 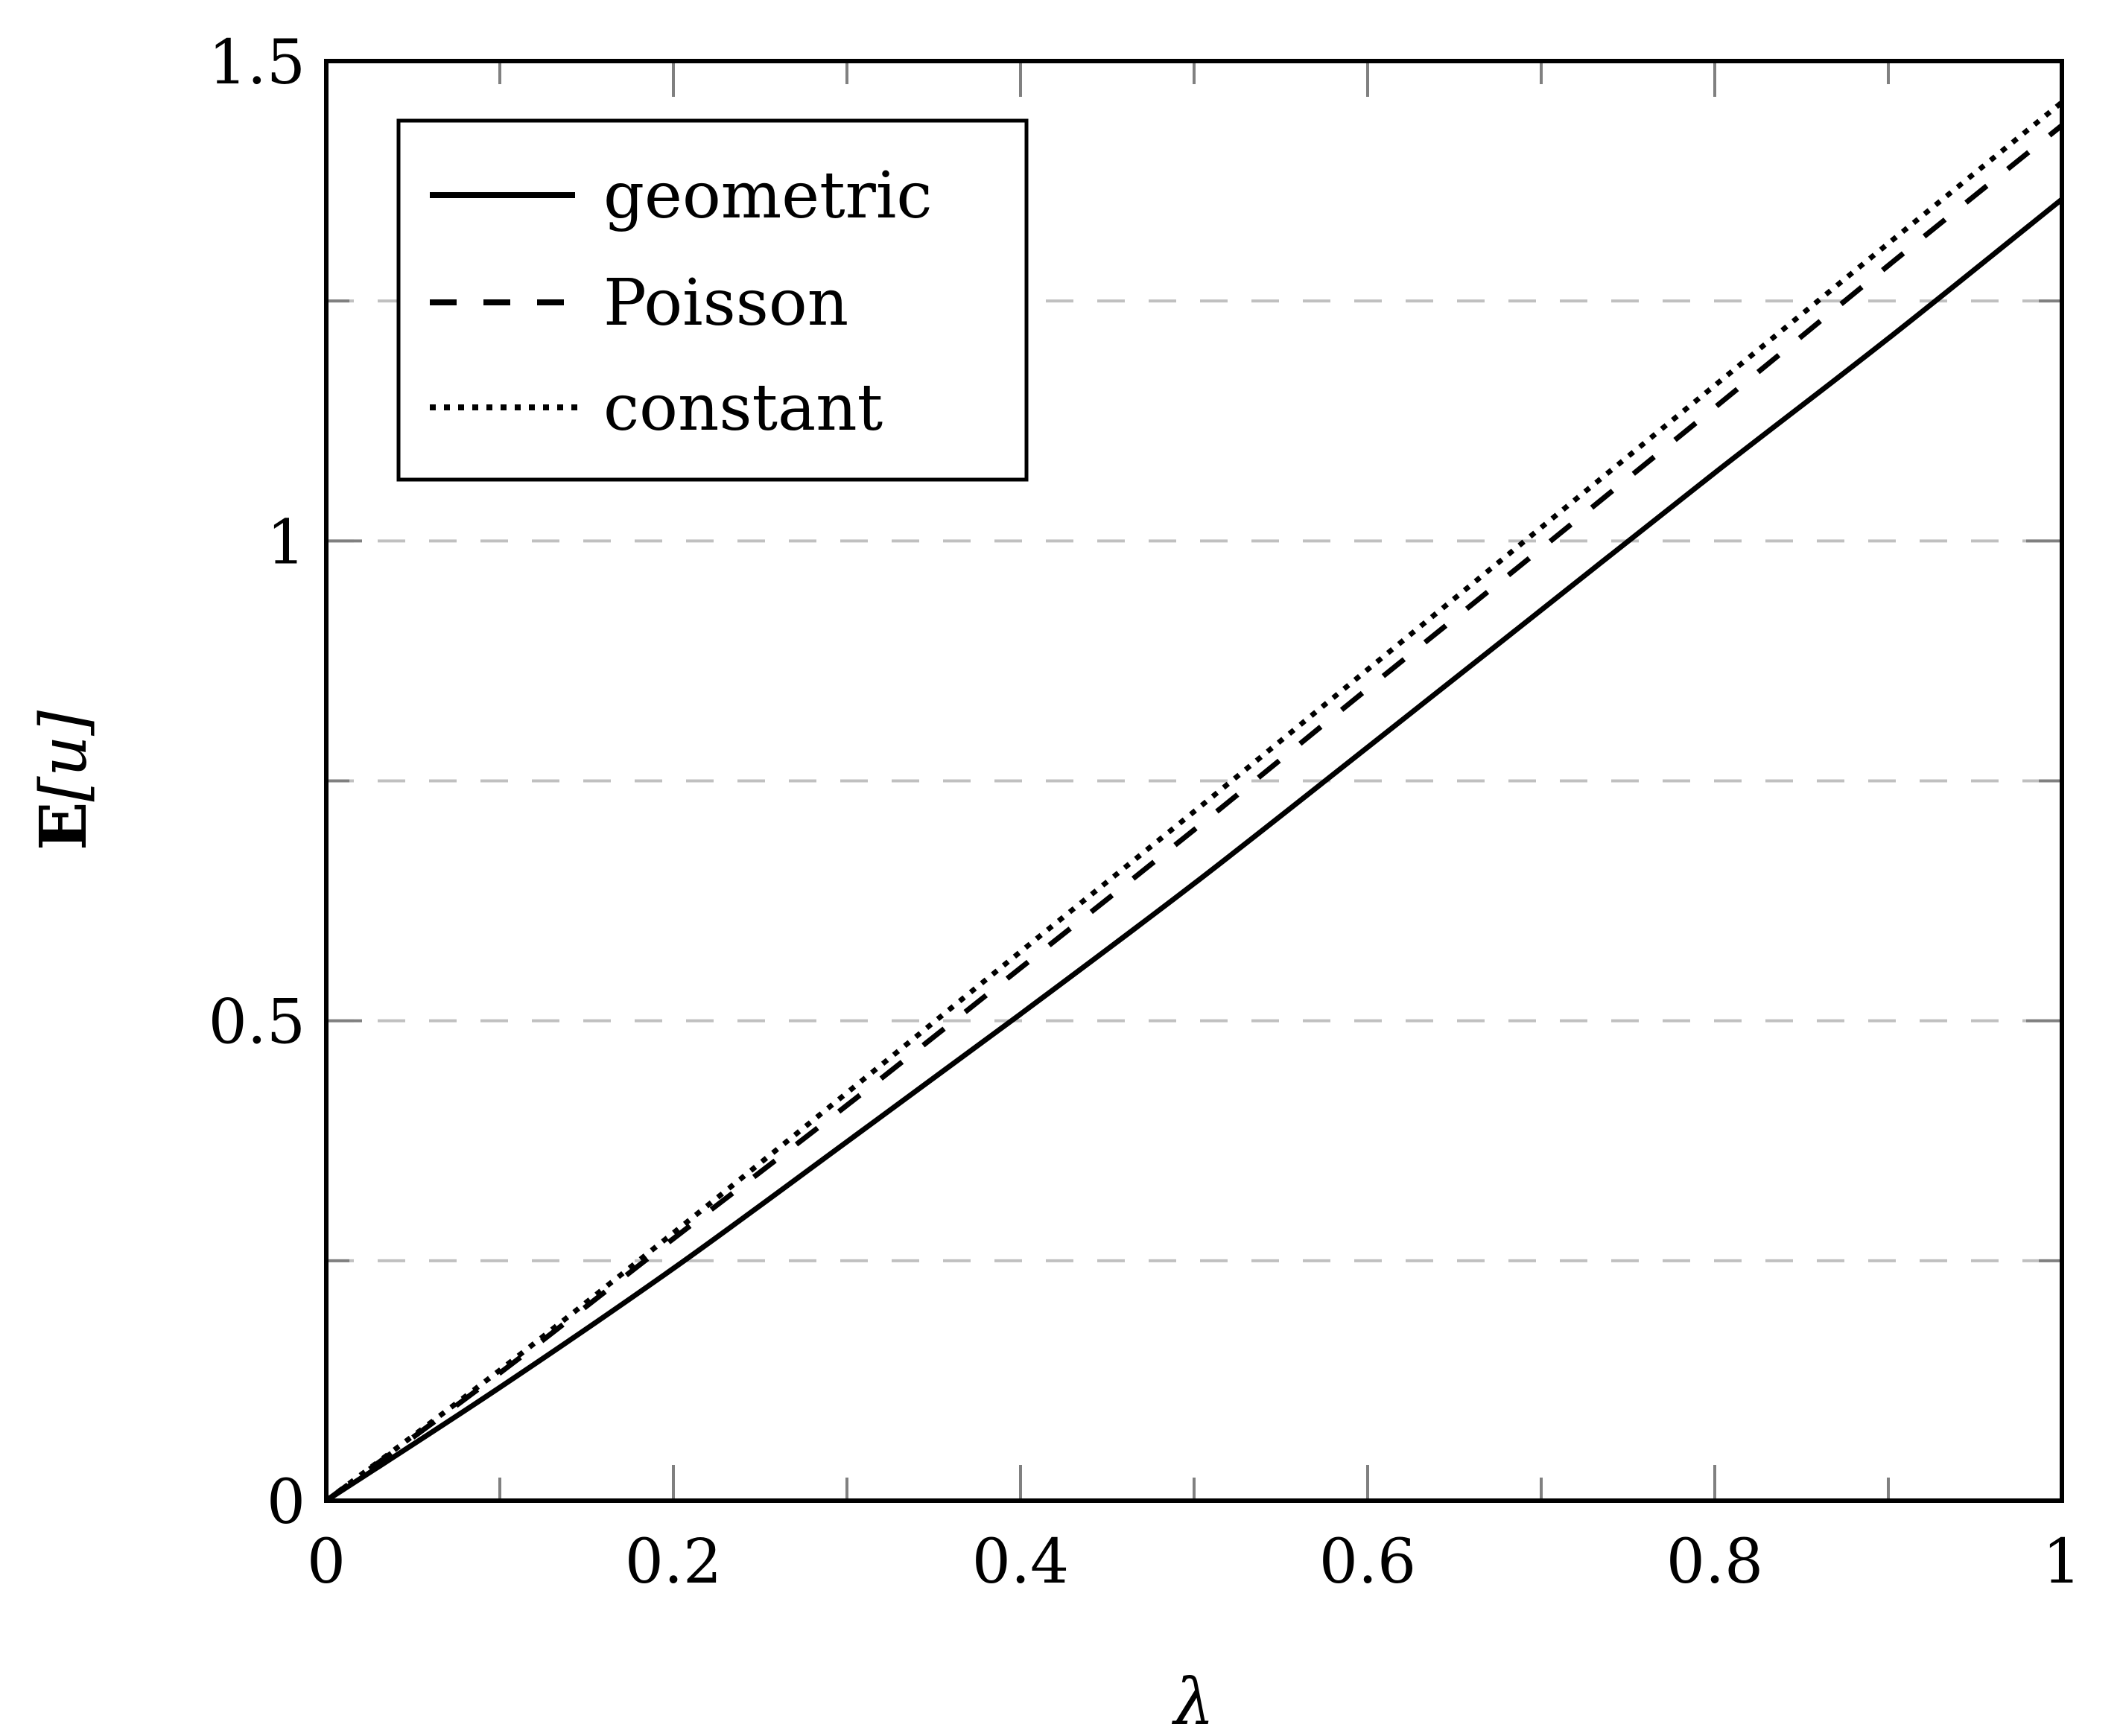 What do you see at coordinates (725, 303) in the screenshot?
I see `legend-label: Poisson` at bounding box center [725, 303].